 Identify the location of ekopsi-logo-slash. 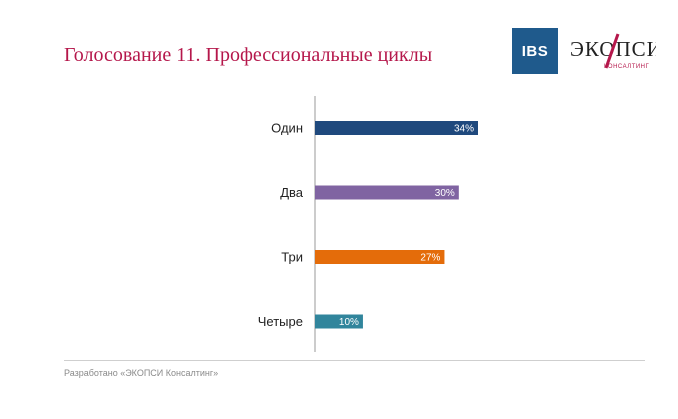
(612, 51).